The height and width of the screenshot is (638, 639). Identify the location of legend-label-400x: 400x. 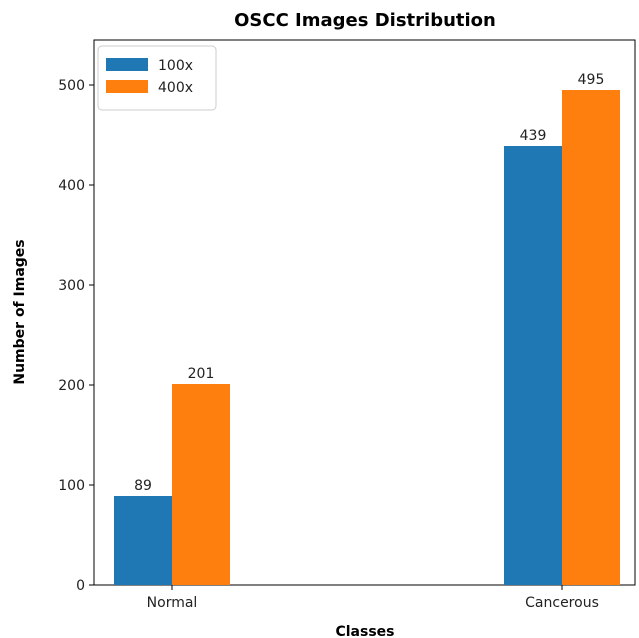
(175, 88).